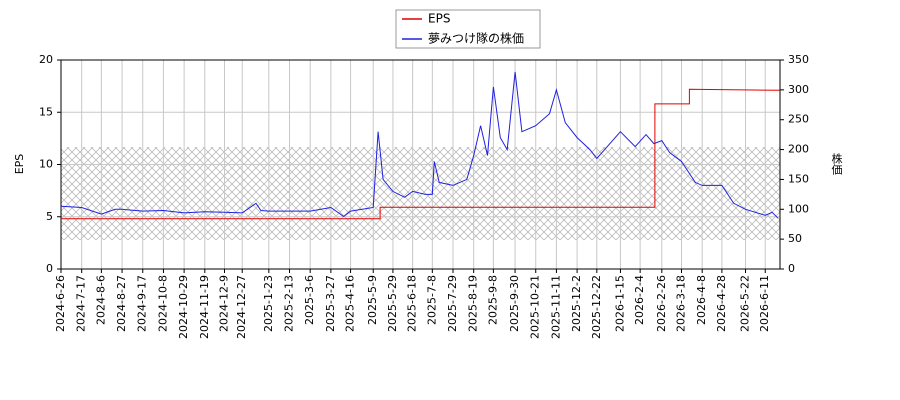  I want to click on y-tick-label: 15, so click(46, 111).